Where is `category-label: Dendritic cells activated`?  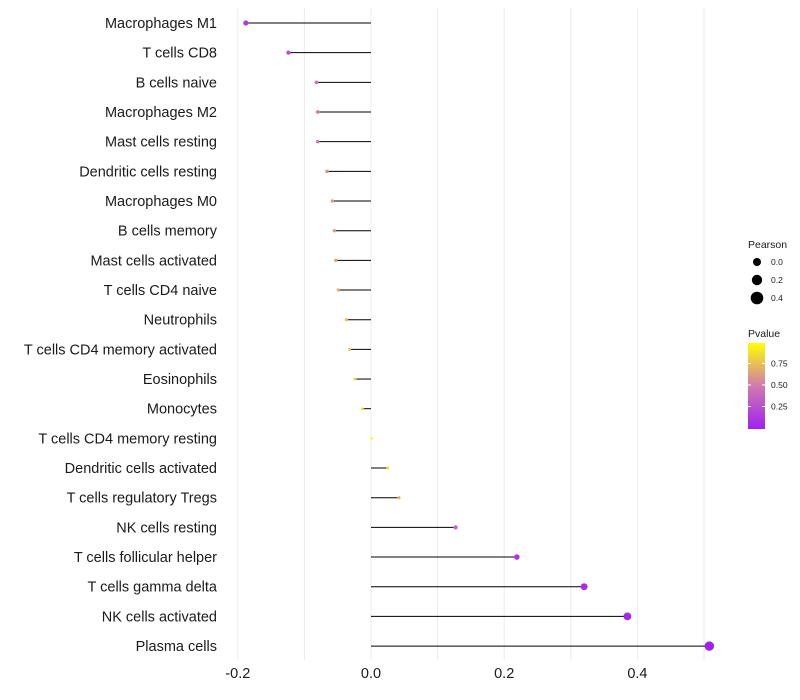
category-label: Dendritic cells activated is located at coordinates (141, 469).